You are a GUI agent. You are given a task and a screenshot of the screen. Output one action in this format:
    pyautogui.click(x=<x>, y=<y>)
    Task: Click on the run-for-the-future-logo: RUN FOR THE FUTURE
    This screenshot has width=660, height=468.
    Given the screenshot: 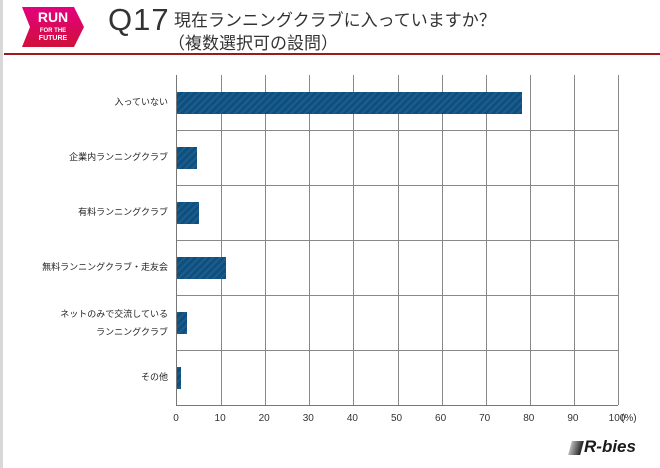 What is the action you would take?
    pyautogui.click(x=53, y=27)
    